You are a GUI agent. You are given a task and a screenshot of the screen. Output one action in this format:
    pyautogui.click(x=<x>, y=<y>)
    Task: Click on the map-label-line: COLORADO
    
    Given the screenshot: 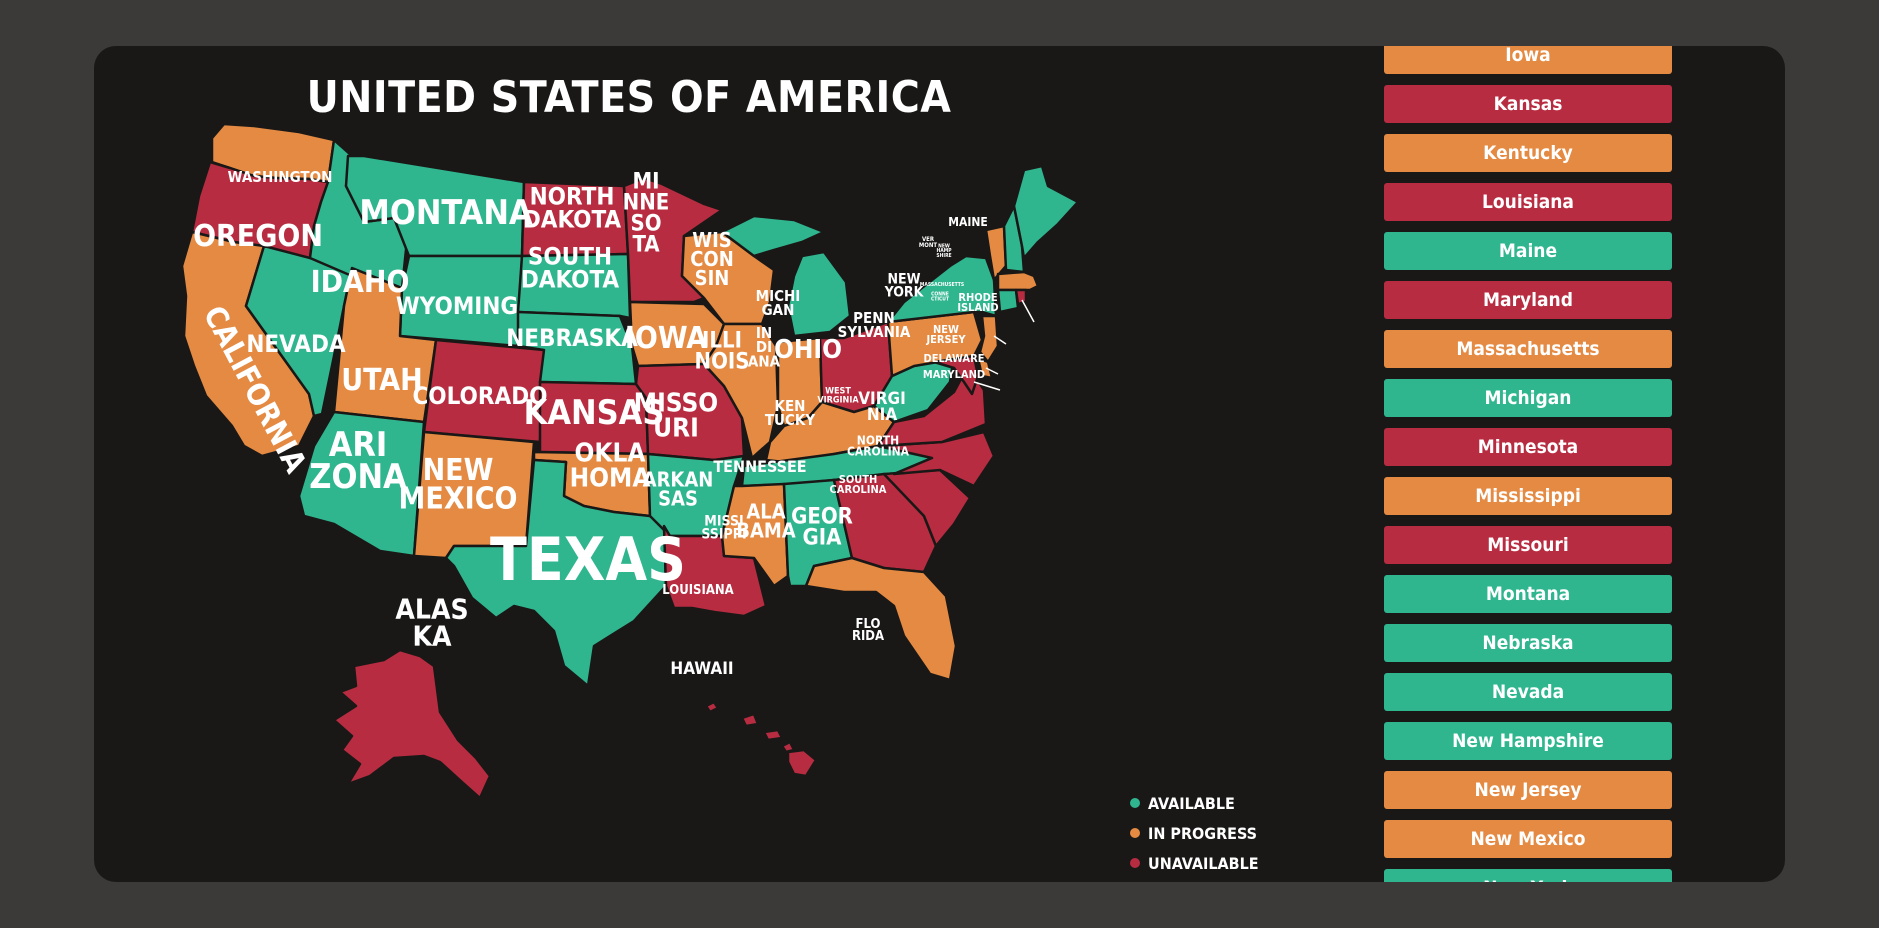 What is the action you would take?
    pyautogui.click(x=479, y=396)
    